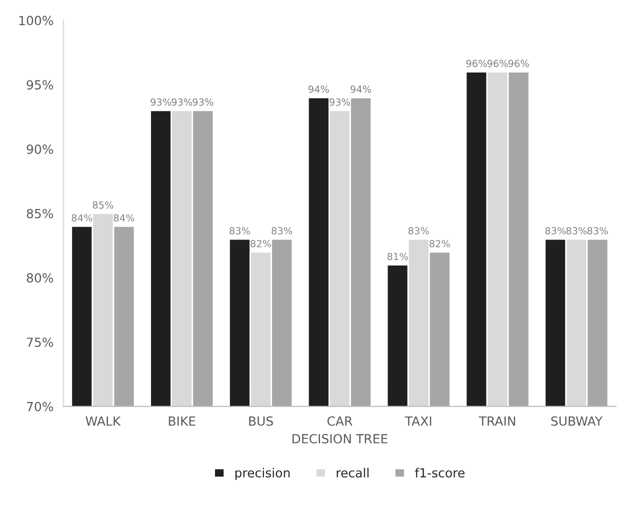  I want to click on legend-label: f1-score, so click(439, 473).